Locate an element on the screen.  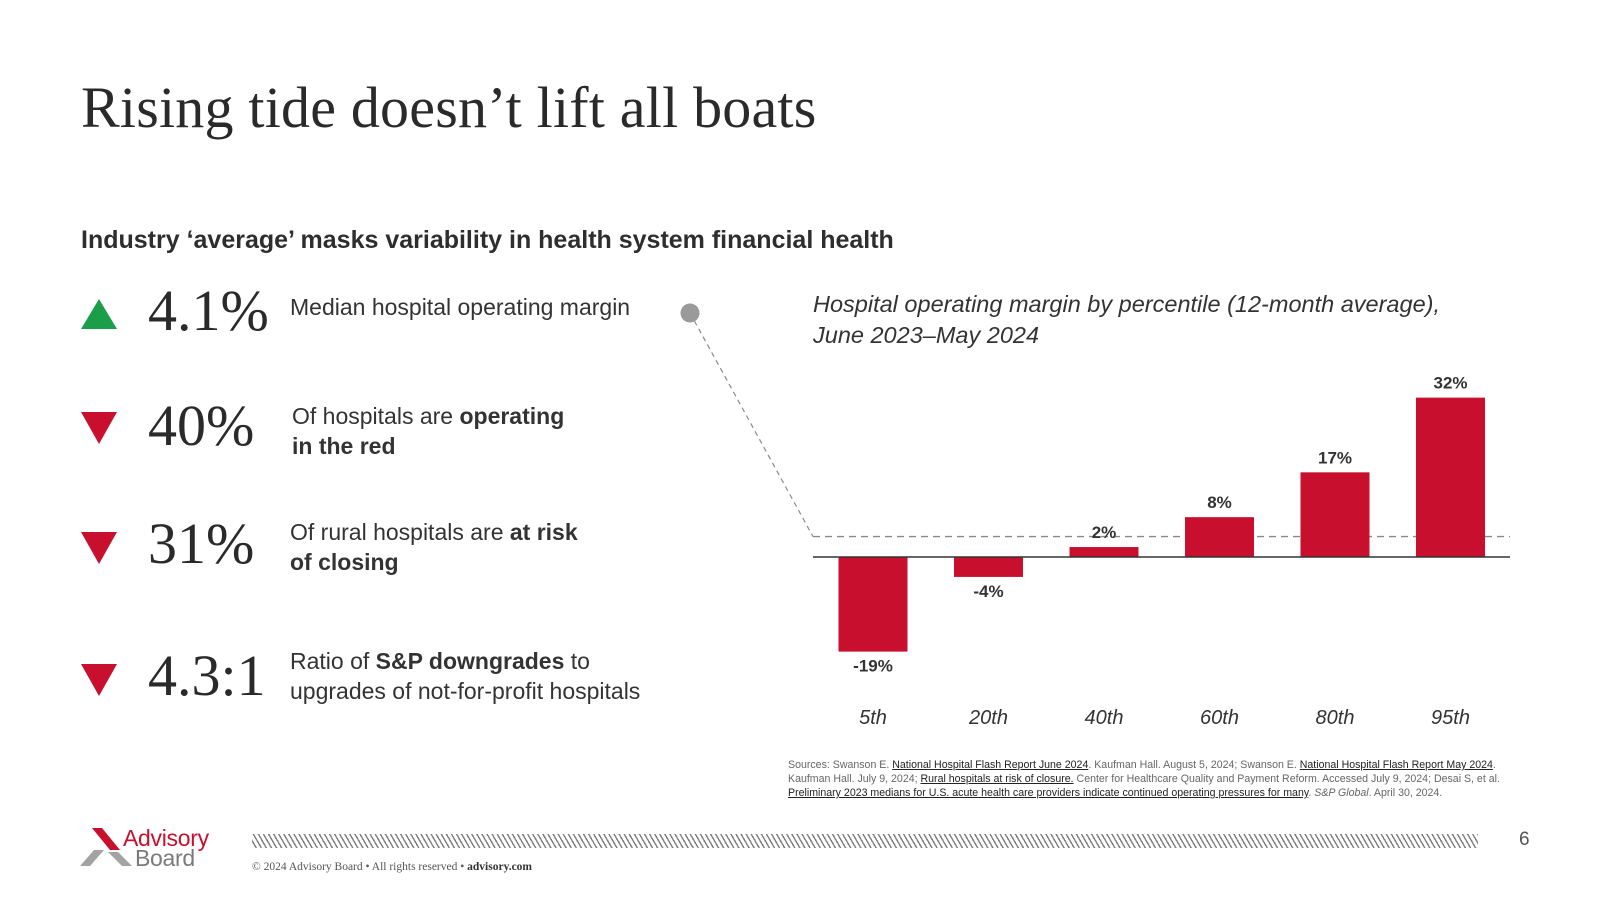
stat-description: Median hospital operating margin is located at coordinates (460, 307).